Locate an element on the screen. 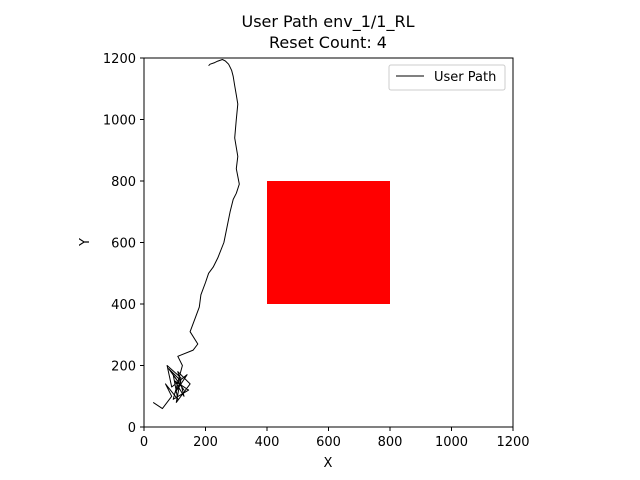  x-tick-label-400: 400 is located at coordinates (267, 442).